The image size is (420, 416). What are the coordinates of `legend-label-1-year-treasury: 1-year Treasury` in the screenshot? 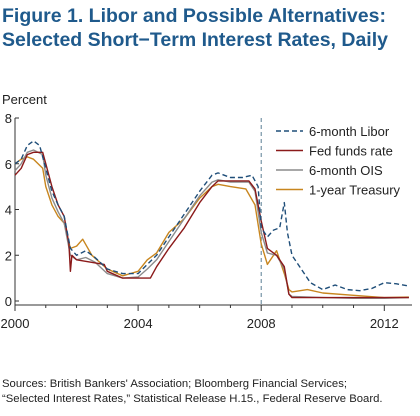 It's located at (355, 190).